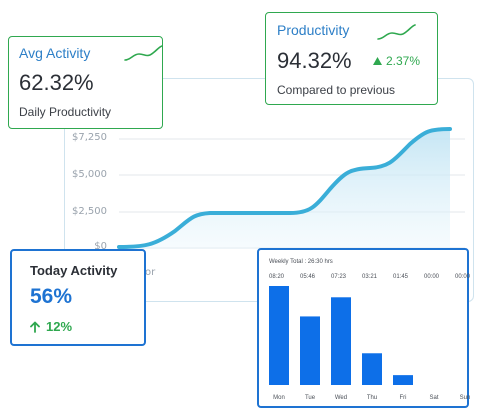 The height and width of the screenshot is (410, 484). I want to click on weekly-time-label: 03:21, so click(370, 277).